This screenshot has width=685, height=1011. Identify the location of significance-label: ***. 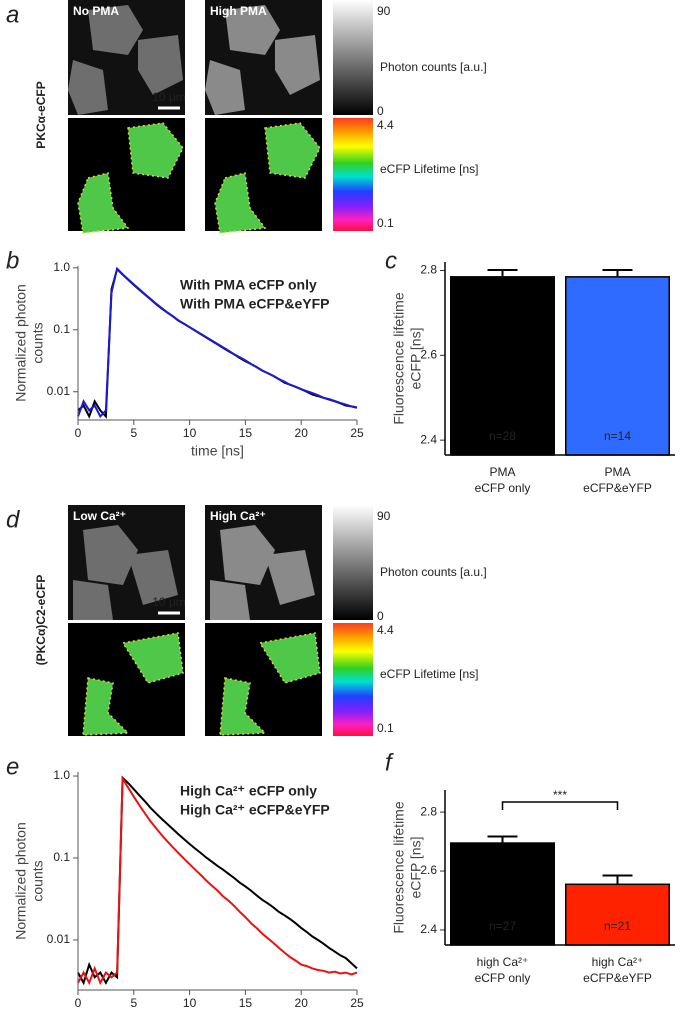
(560, 795).